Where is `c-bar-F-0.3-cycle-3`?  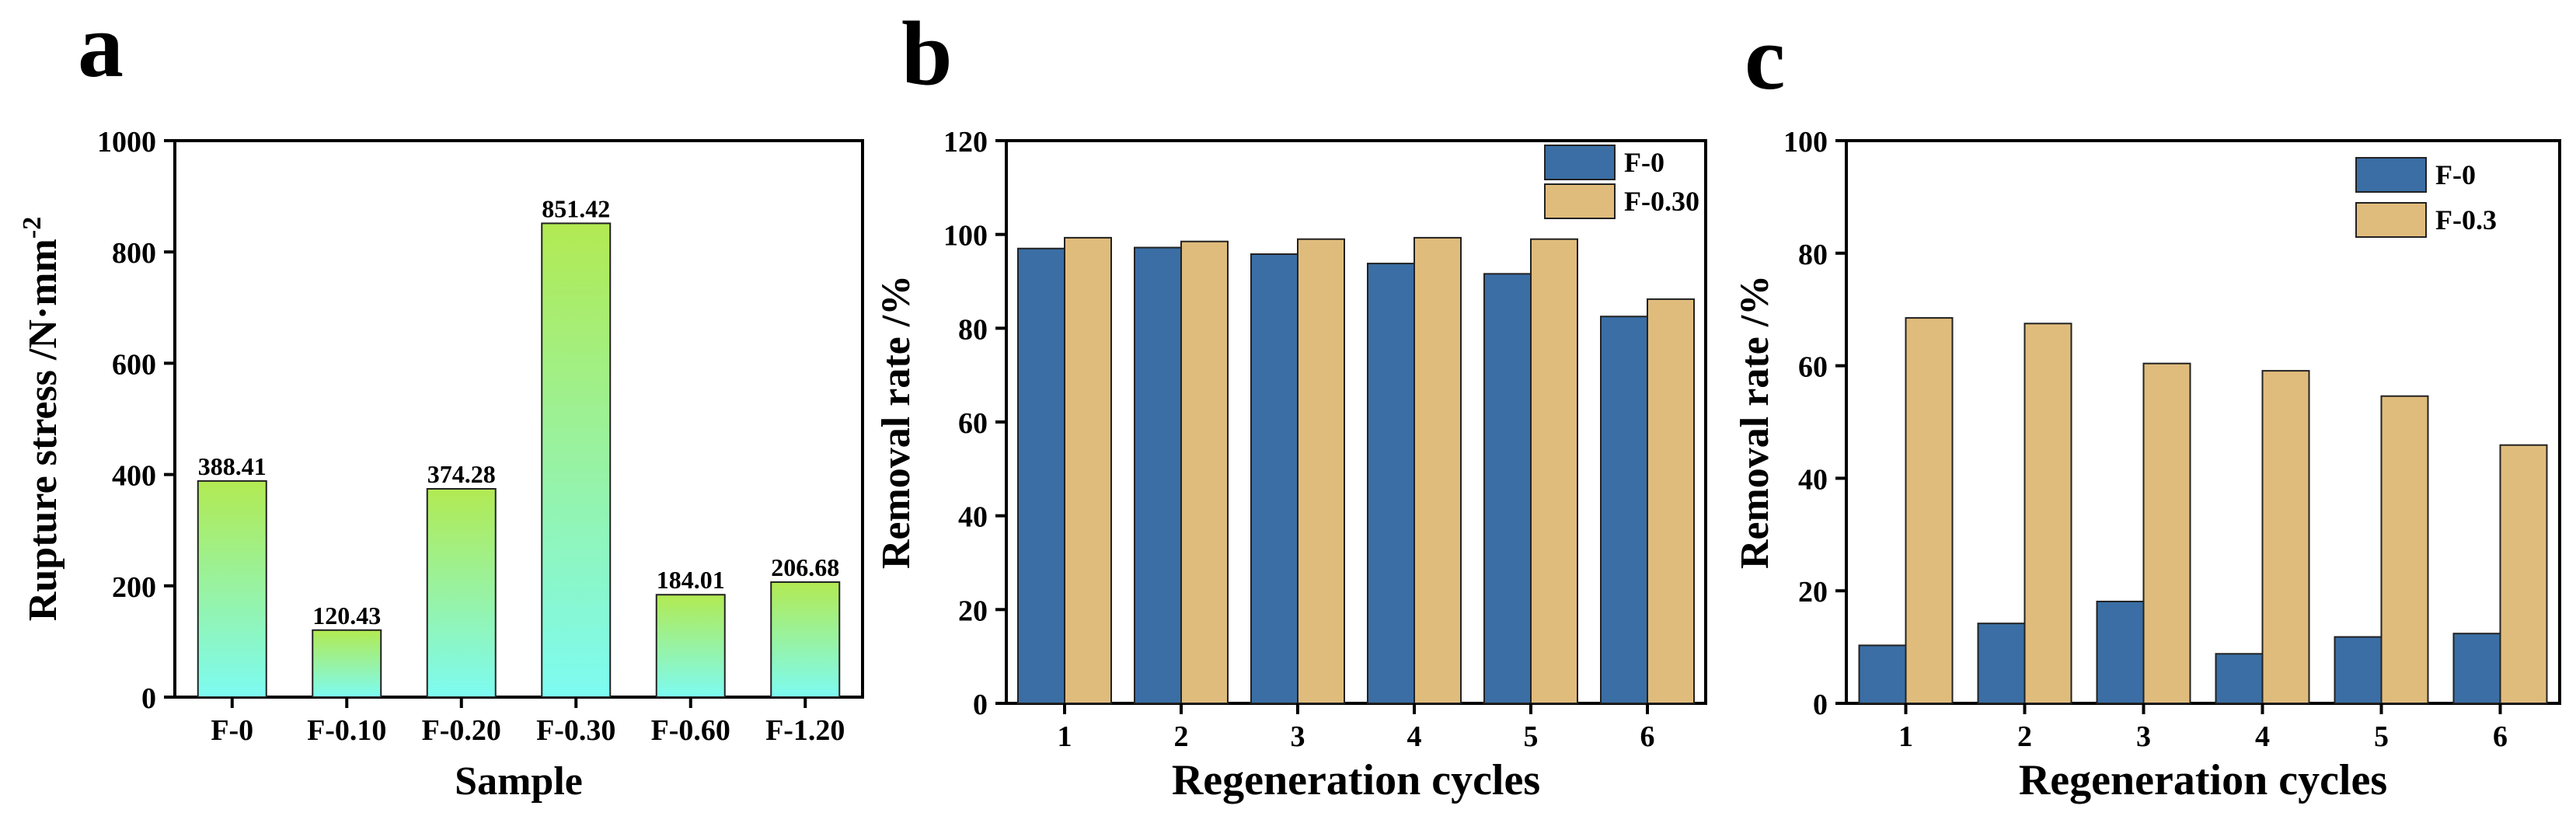 c-bar-F-0.3-cycle-3 is located at coordinates (2166, 533).